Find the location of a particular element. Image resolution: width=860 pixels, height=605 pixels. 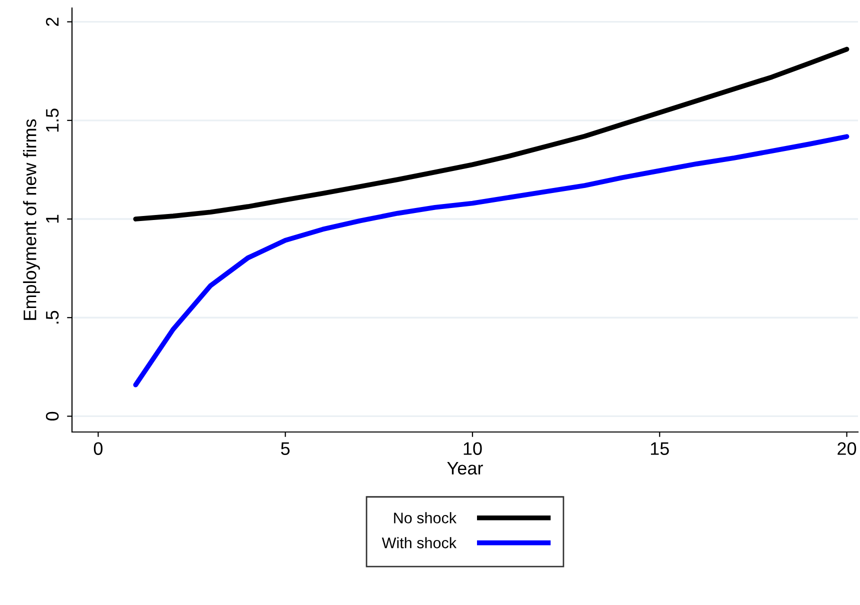

x-tick-label: 10 is located at coordinates (473, 448).